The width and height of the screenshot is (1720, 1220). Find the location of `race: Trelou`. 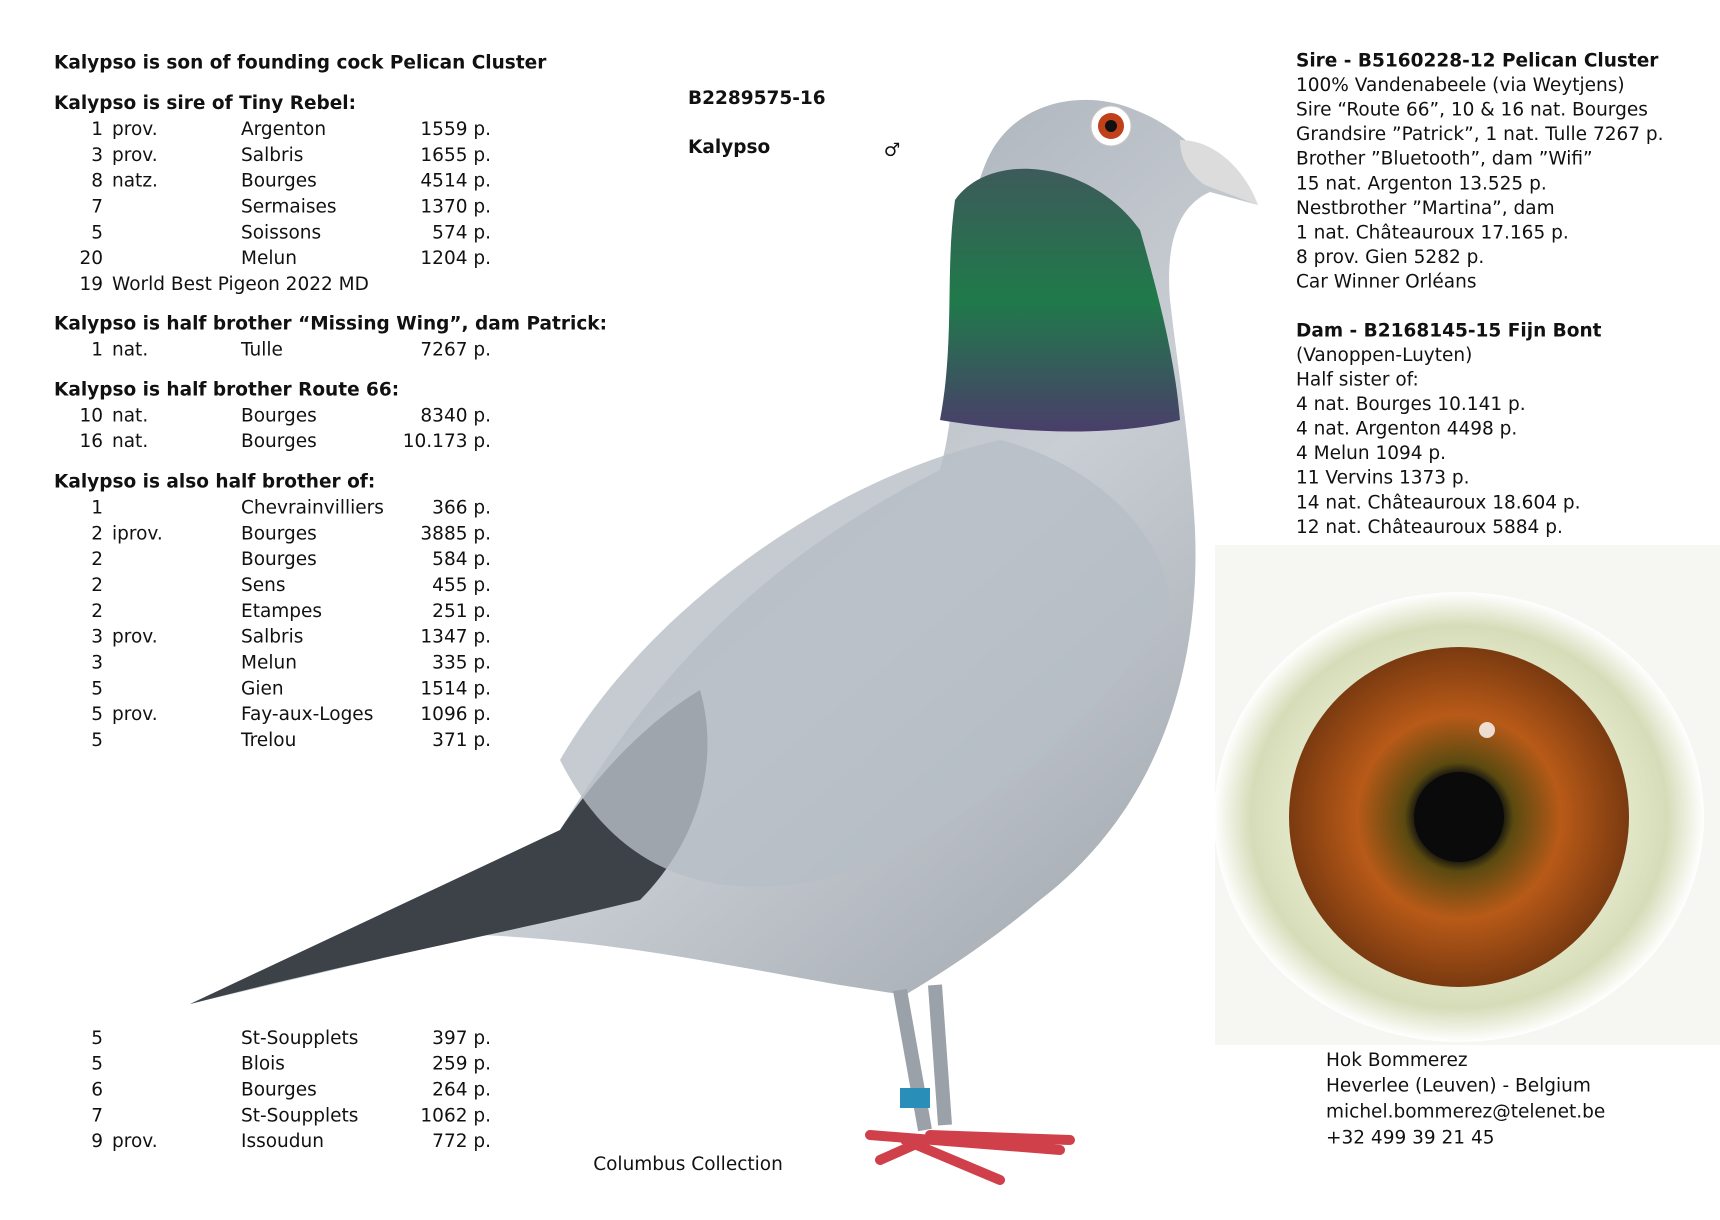

race: Trelou is located at coordinates (268, 740).